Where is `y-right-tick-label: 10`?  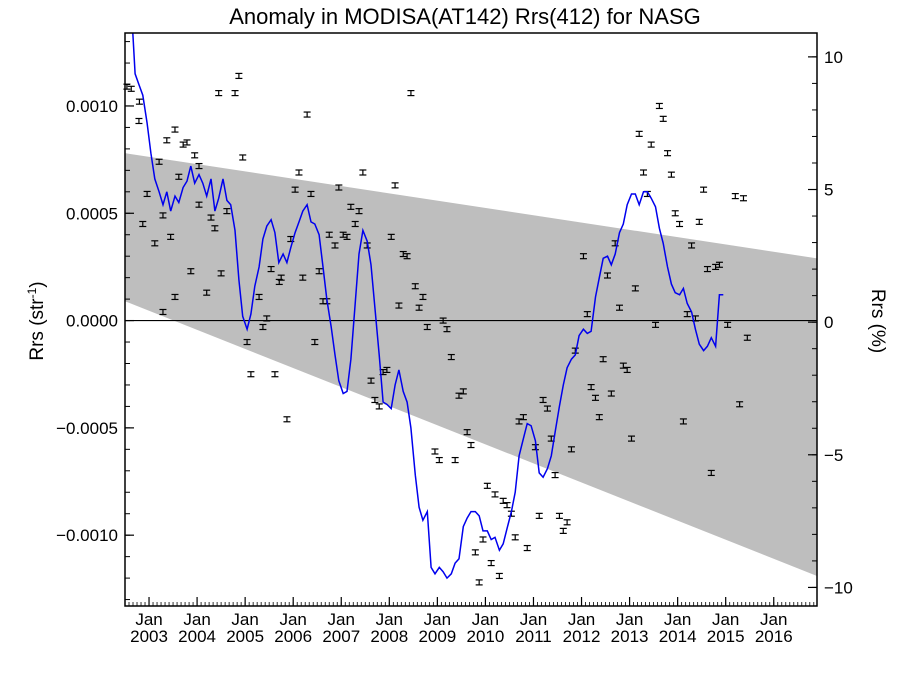 y-right-tick-label: 10 is located at coordinates (833, 57).